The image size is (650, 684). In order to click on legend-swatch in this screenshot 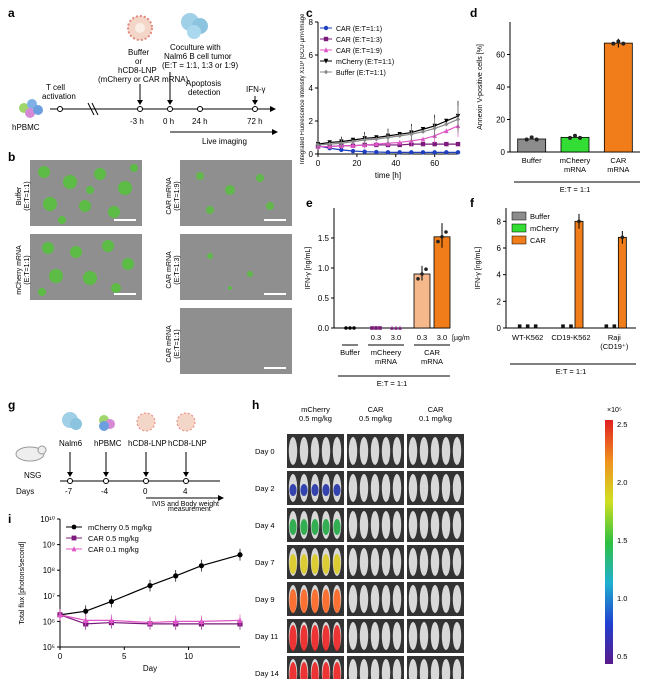, I will do `click(519, 228)`.